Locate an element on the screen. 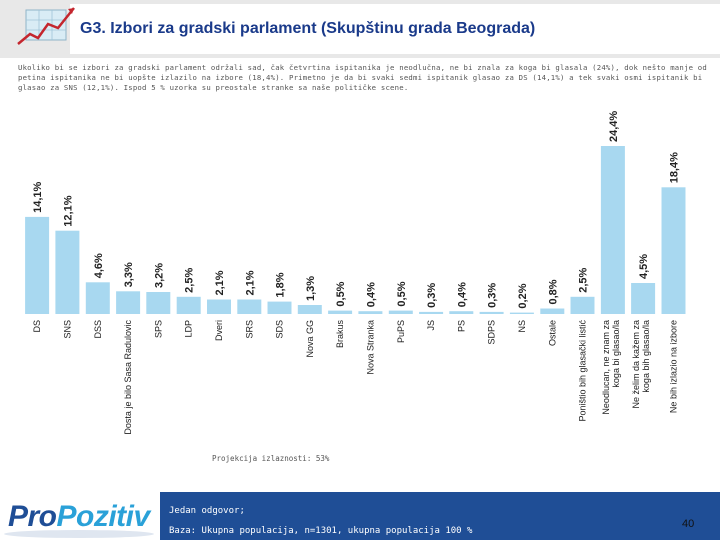 The width and height of the screenshot is (720, 540). value-label-5: 3,2% is located at coordinates (159, 275).